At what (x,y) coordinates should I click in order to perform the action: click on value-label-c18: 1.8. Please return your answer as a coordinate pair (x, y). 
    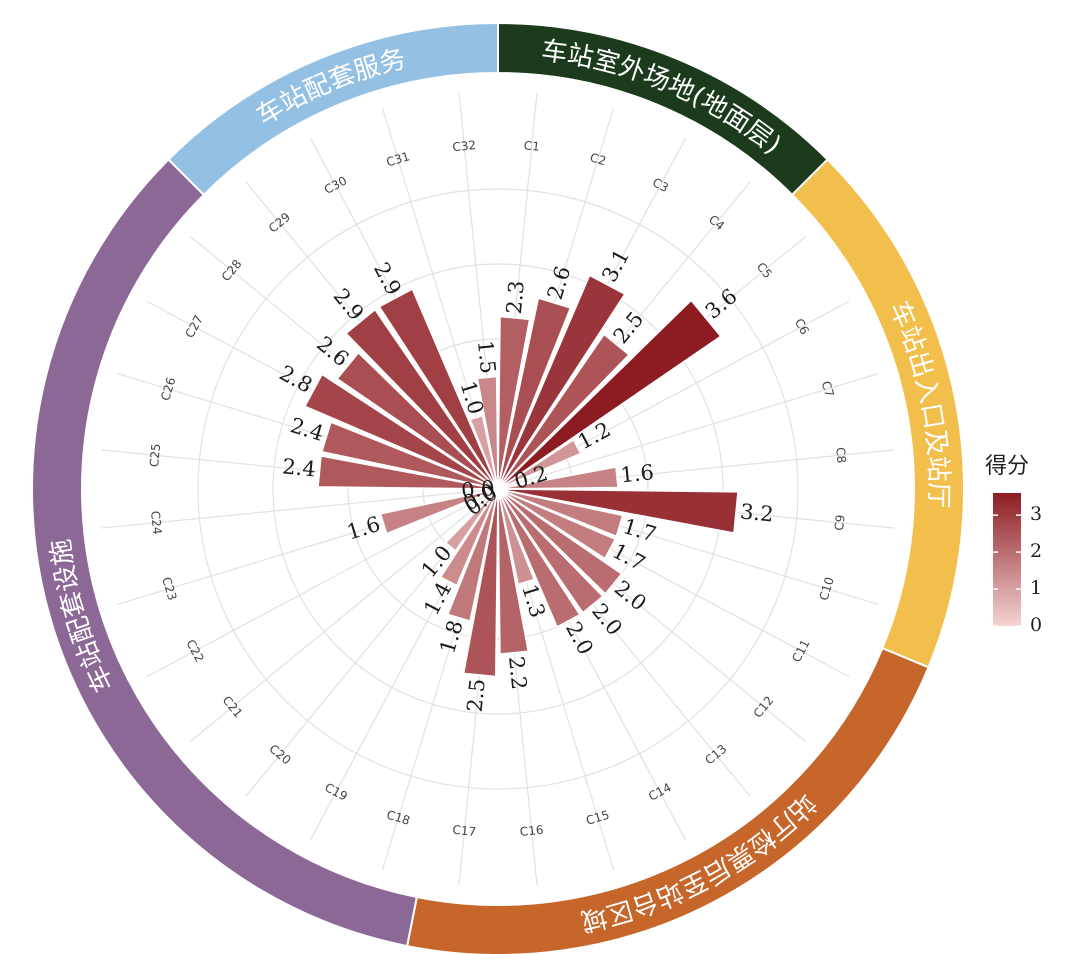
    Looking at the image, I should click on (451, 636).